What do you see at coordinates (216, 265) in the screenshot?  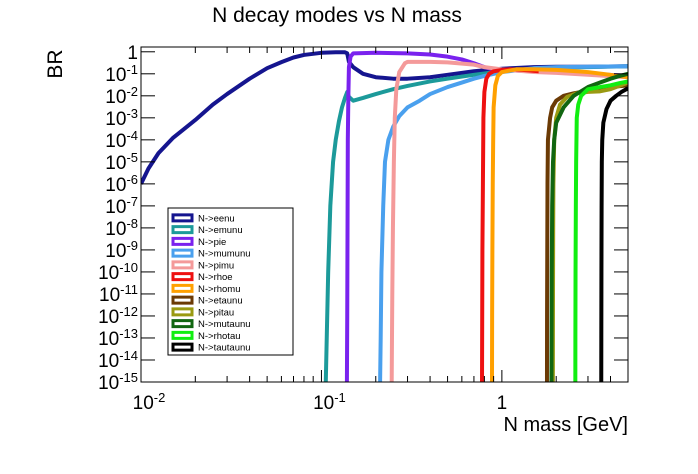 I see `legend-entry-label: N->pimu` at bounding box center [216, 265].